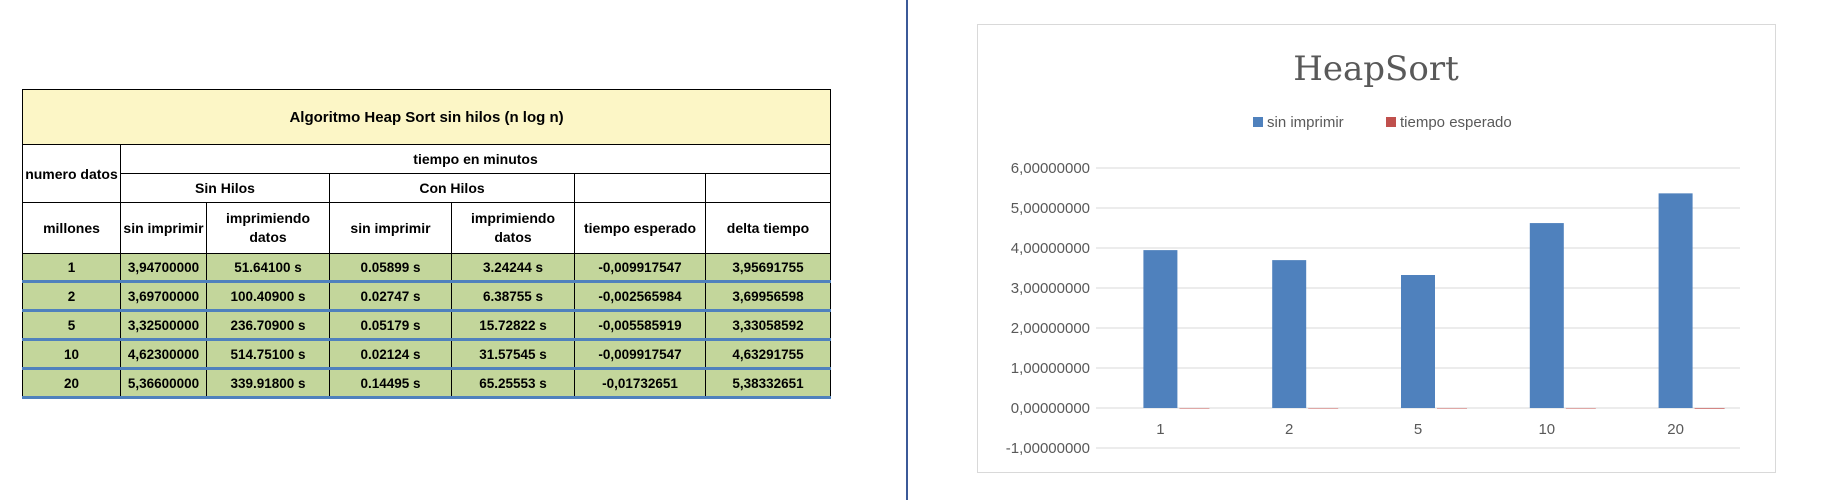  I want to click on table-title: Algoritmo Heap Sort sin hilos (n log n), so click(426, 117).